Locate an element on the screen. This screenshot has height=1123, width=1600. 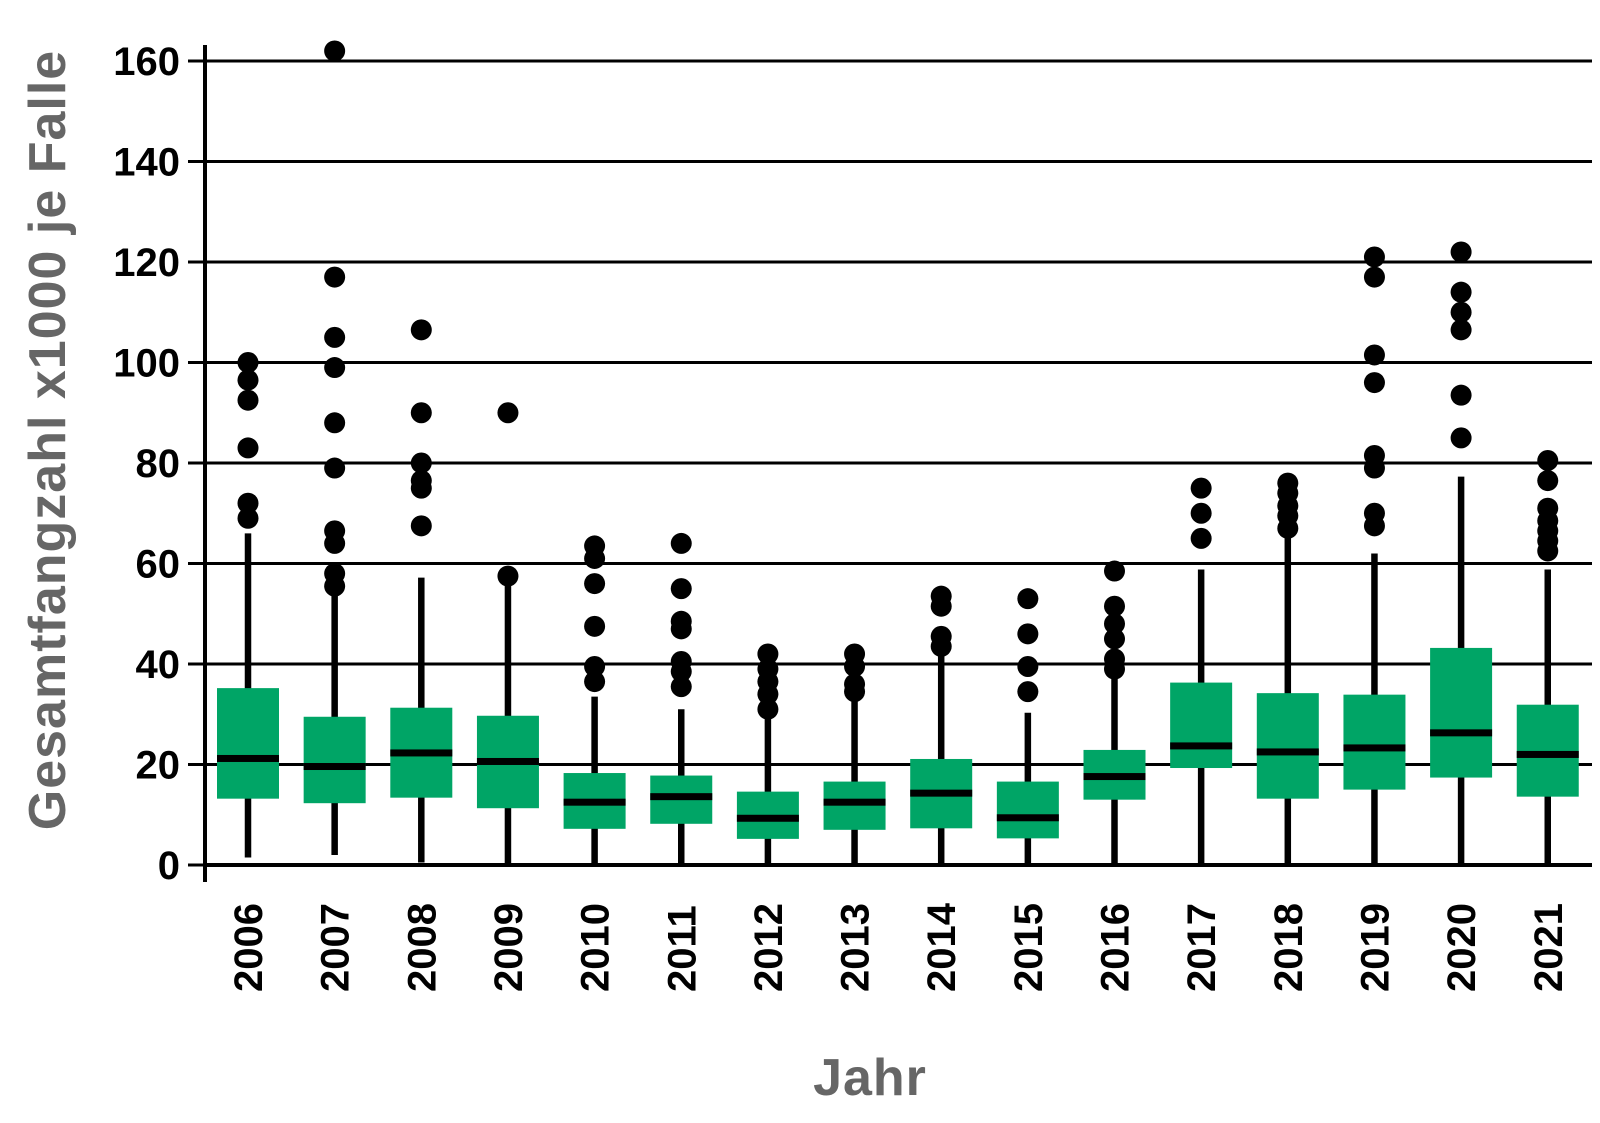
box-2019 is located at coordinates (1374, 742).